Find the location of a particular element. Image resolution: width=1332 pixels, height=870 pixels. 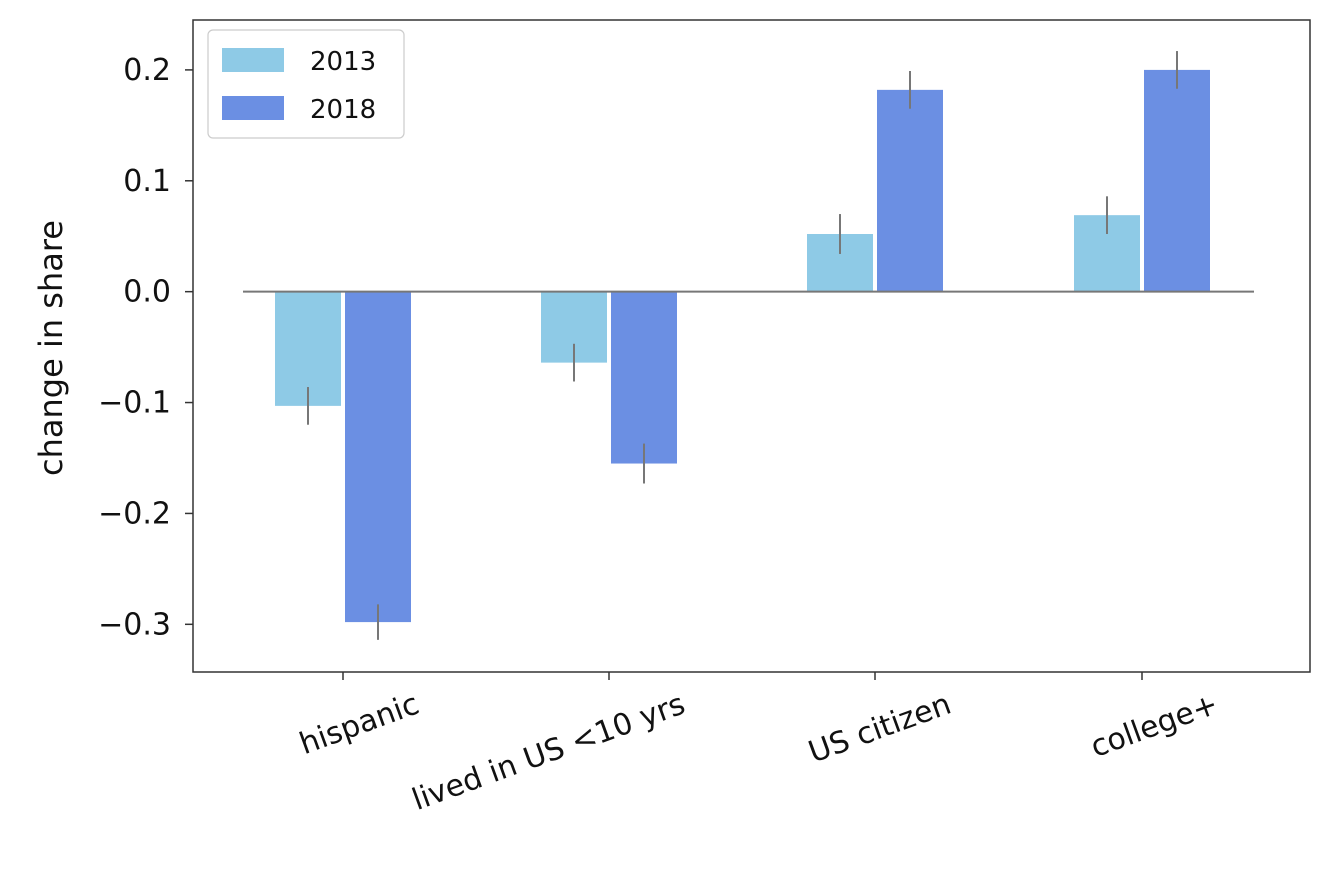

x-tick-label-hispanic: hispanic is located at coordinates (359, 724).